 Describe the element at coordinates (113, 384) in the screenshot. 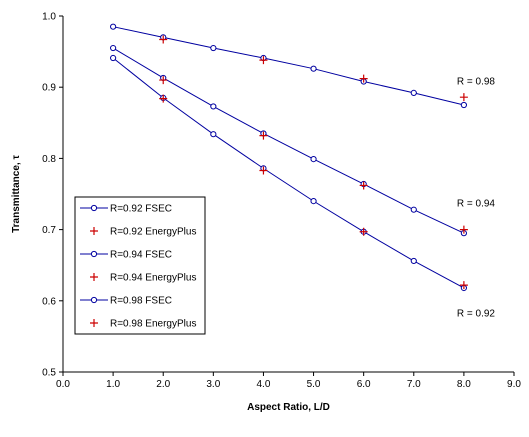

I see `x-tick-label: 1.0` at that location.